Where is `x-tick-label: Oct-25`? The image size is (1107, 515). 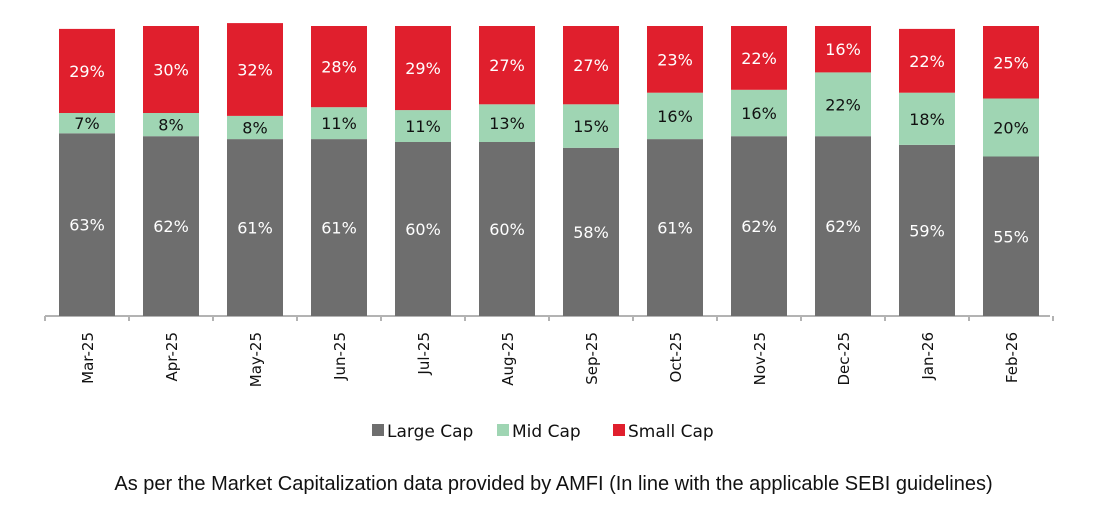 x-tick-label: Oct-25 is located at coordinates (676, 357).